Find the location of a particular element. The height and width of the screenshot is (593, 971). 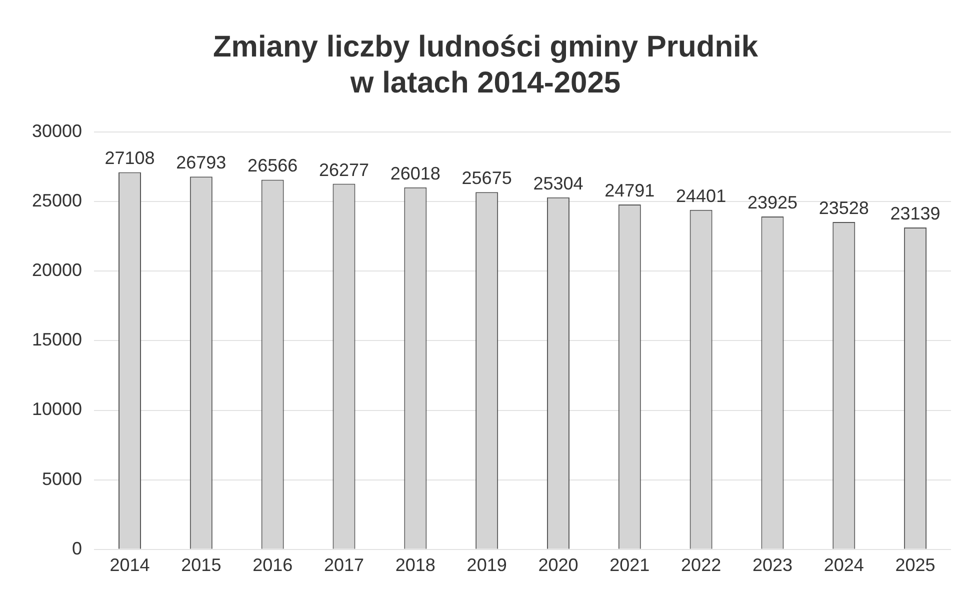

x-tick-label: 2024 is located at coordinates (844, 565).